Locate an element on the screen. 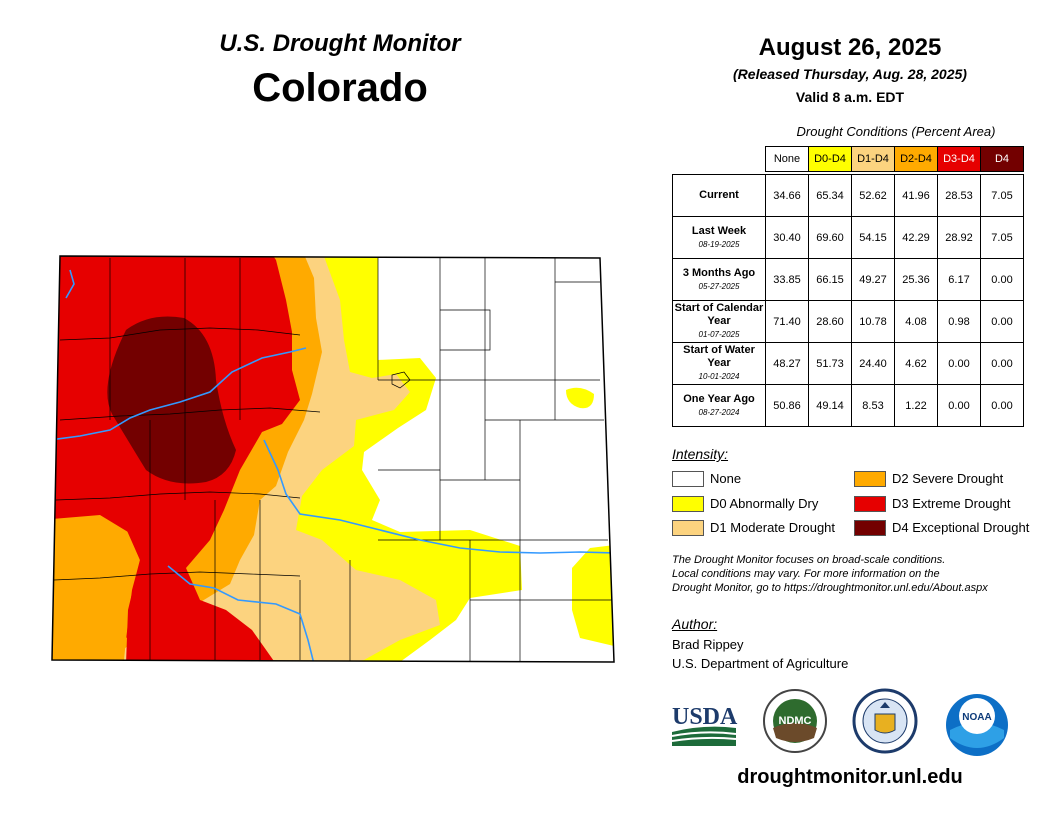  table-cell: 4.08 is located at coordinates (916, 321).